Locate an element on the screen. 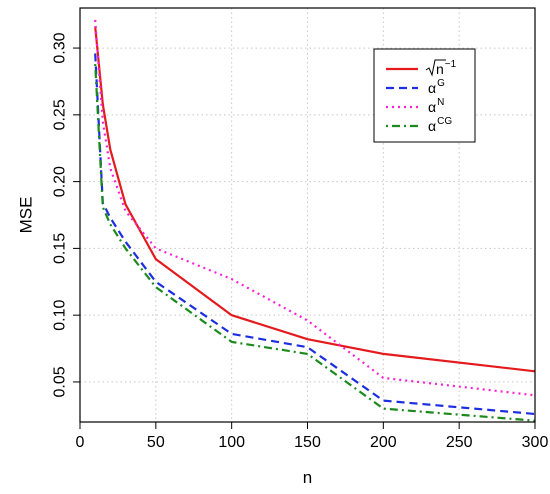  legend-label-sup: G is located at coordinates (441, 83).